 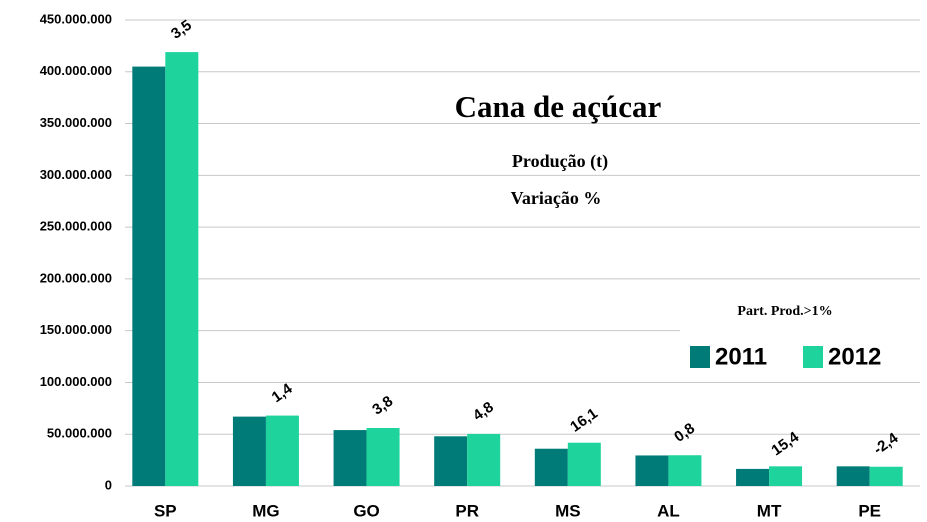 What do you see at coordinates (382, 406) in the screenshot?
I see `variation-label: 3,8` at bounding box center [382, 406].